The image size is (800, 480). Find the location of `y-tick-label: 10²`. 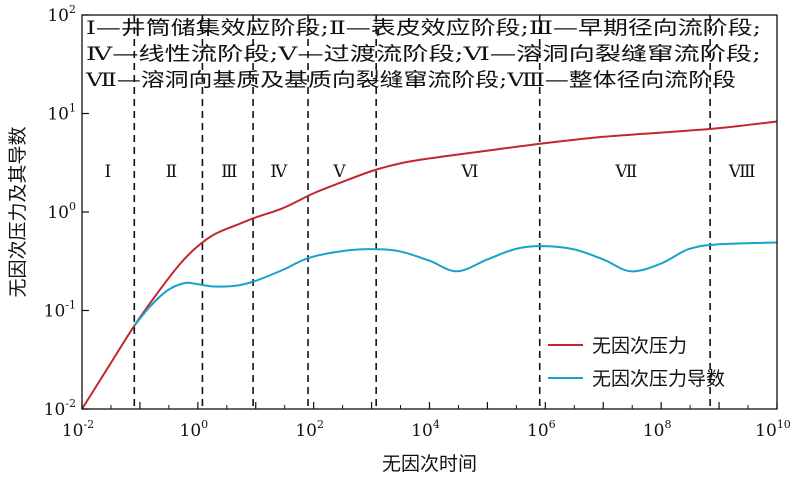

y-tick-label: 10² is located at coordinates (61, 14).